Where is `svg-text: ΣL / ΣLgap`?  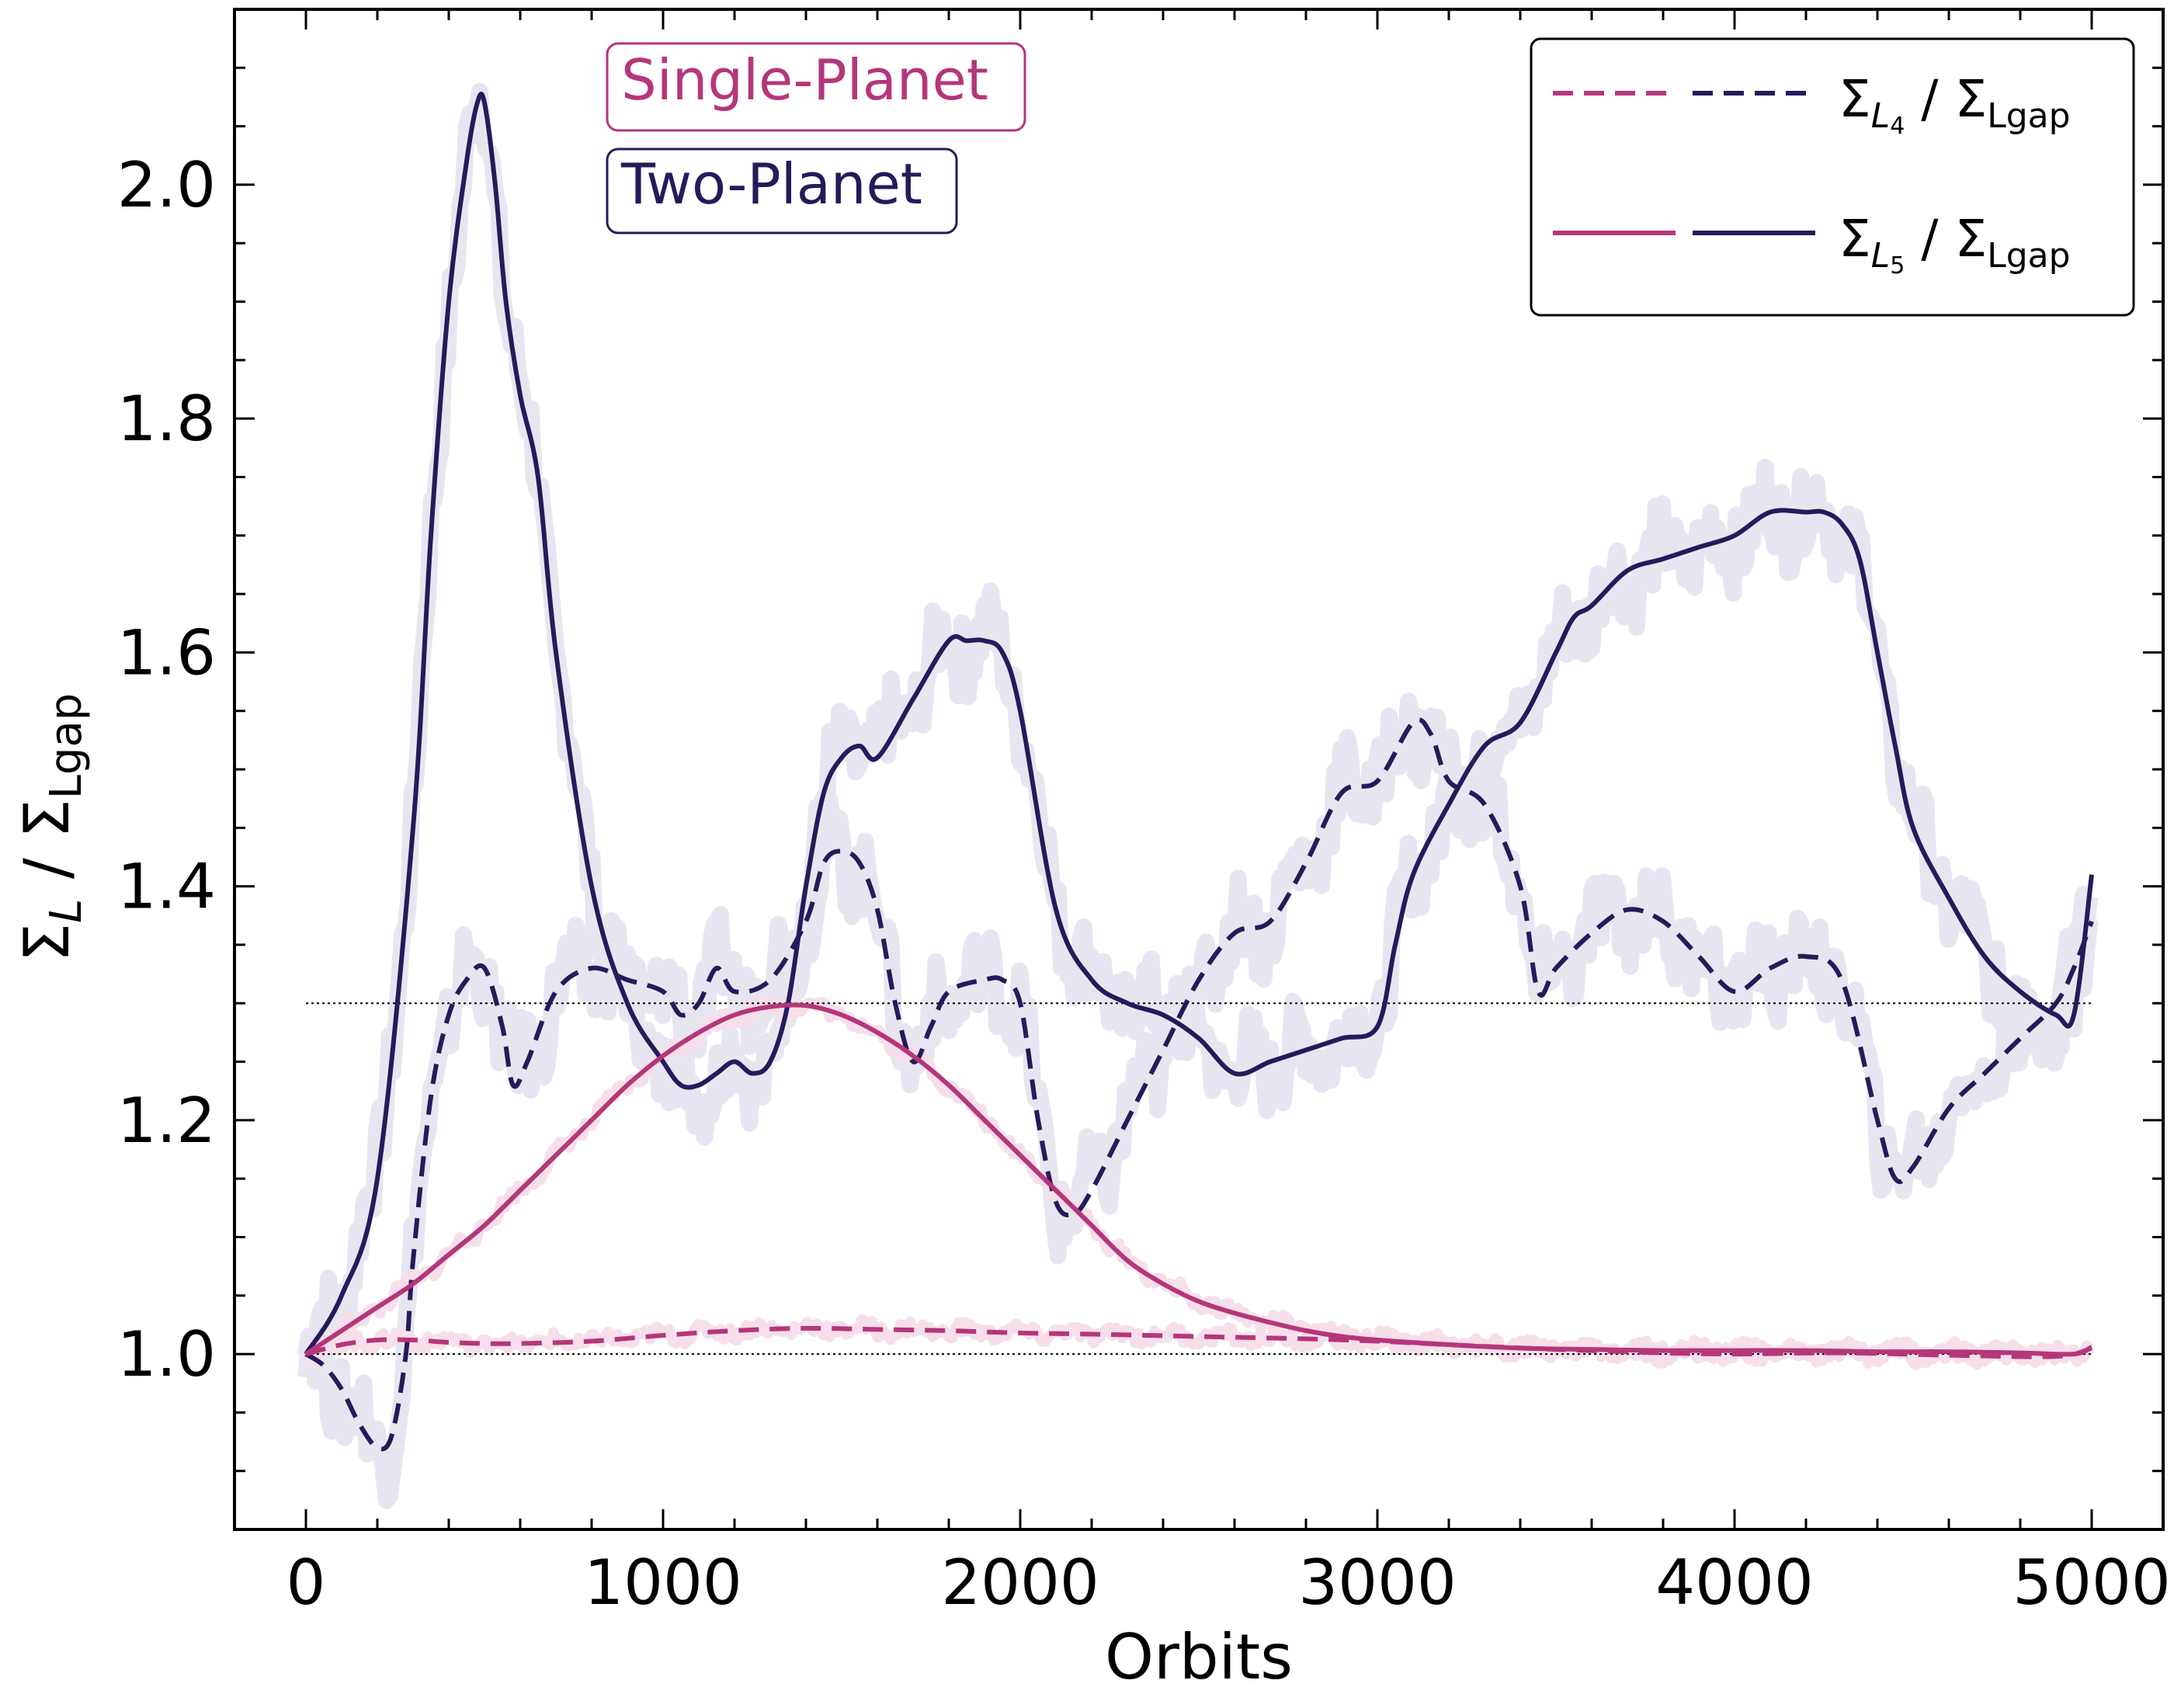
svg-text: ΣL / ΣLgap is located at coordinates (52, 828).